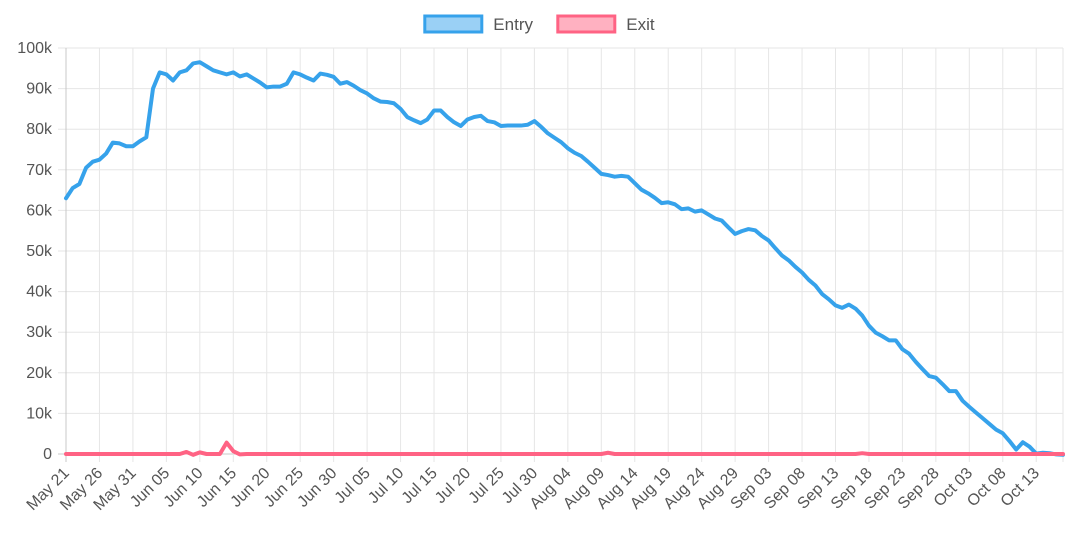  Describe the element at coordinates (35, 48) in the screenshot. I see `y-tick-label: 100k` at that location.